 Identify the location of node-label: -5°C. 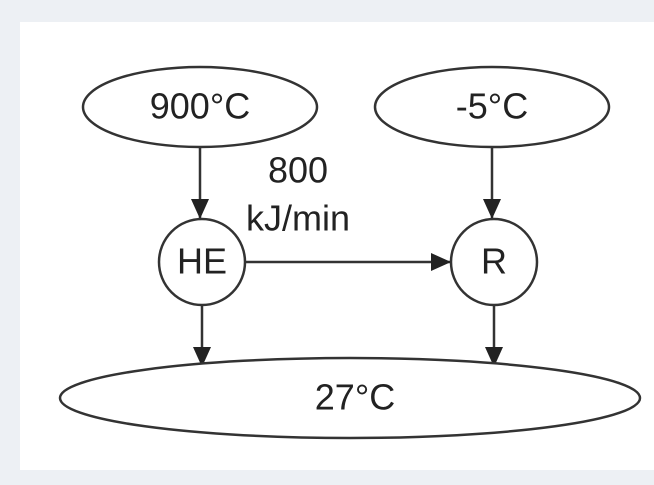
(492, 106).